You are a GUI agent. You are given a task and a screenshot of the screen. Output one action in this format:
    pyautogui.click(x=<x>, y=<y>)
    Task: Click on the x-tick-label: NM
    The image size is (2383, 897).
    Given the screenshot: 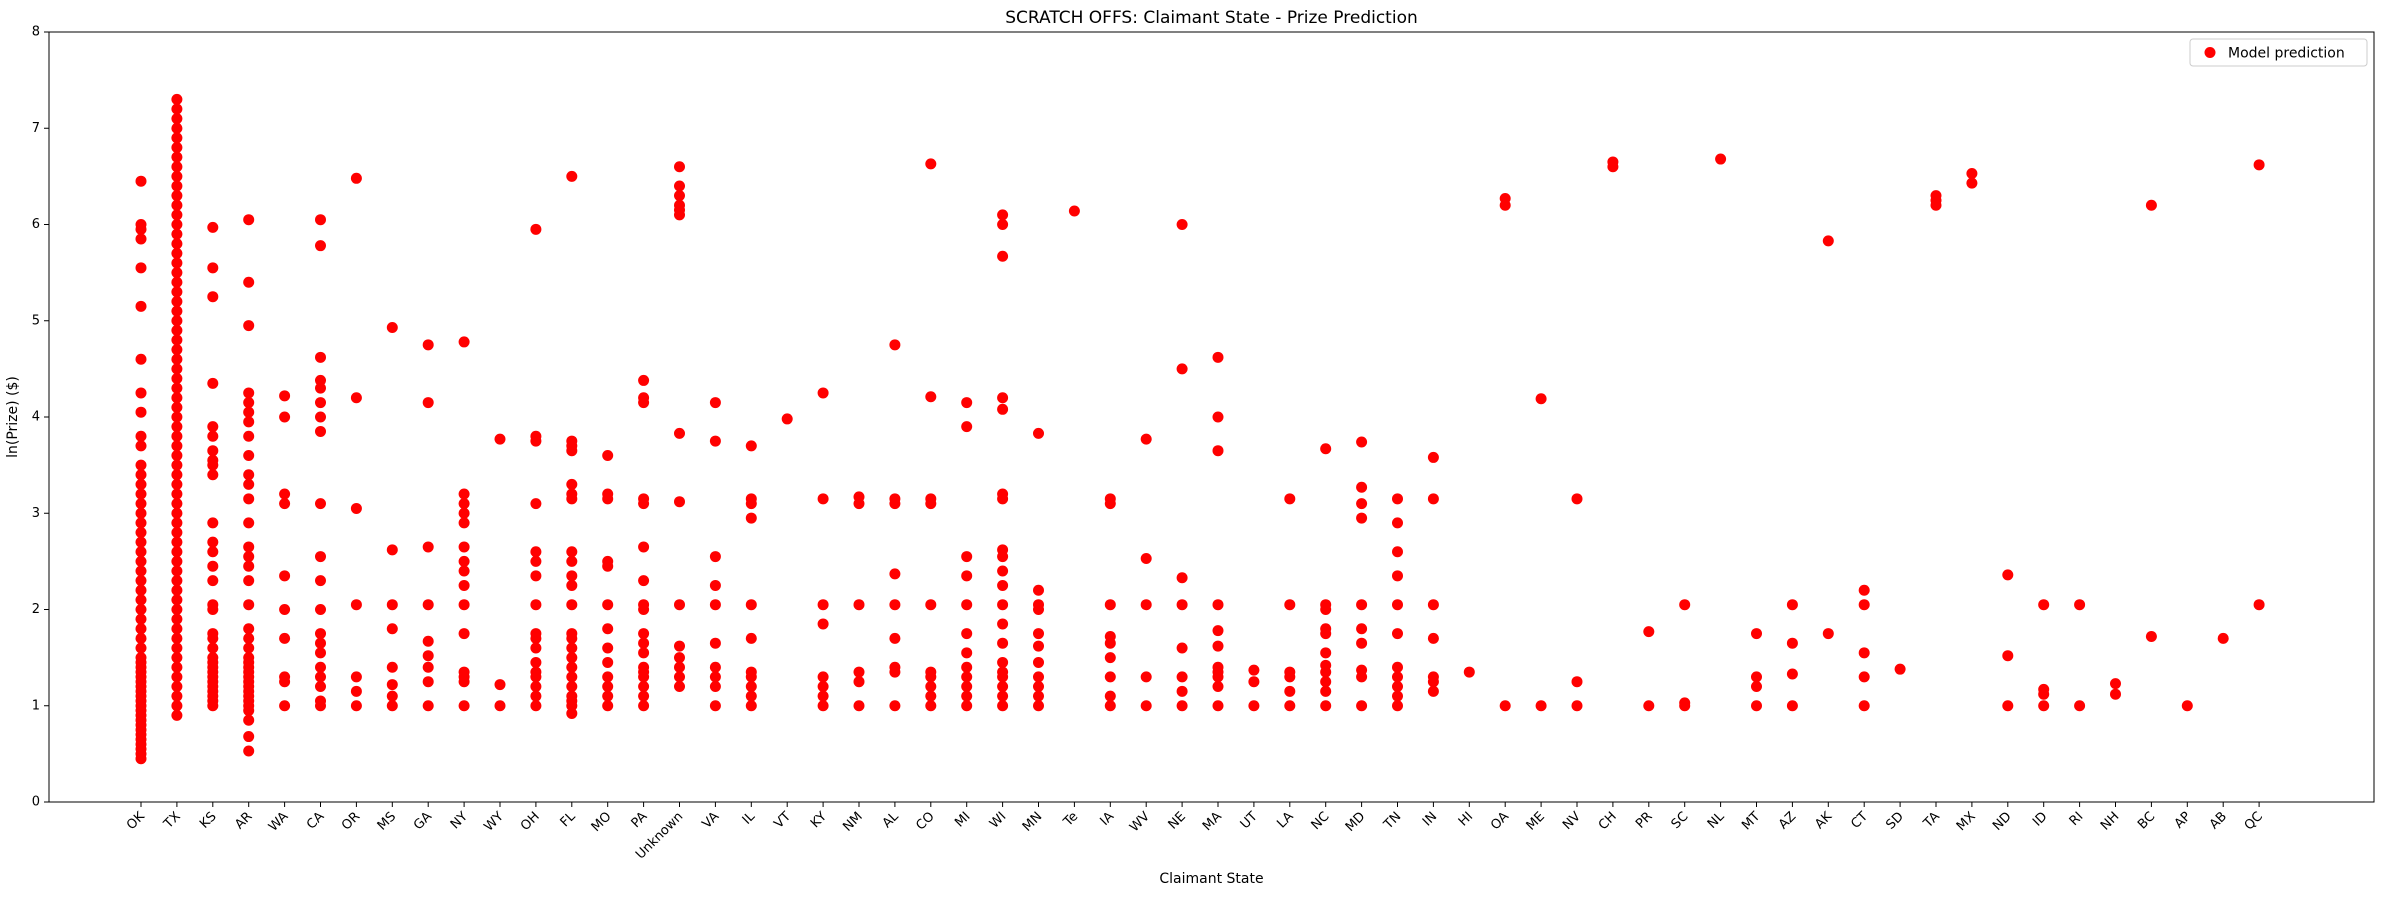 What is the action you would take?
    pyautogui.click(x=852, y=821)
    